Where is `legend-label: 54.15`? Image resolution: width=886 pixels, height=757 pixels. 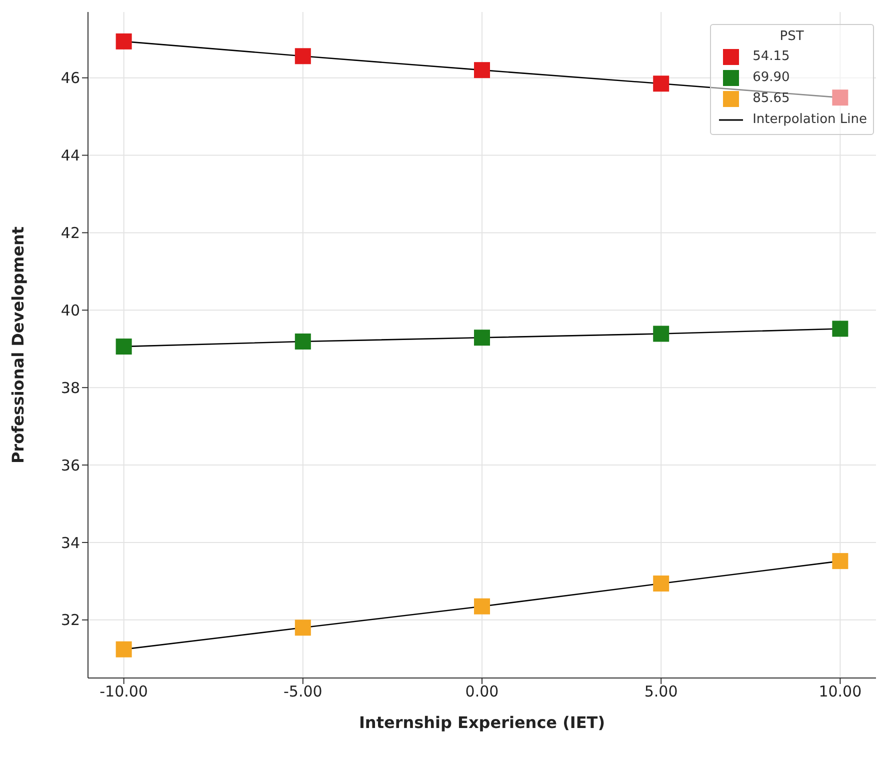 legend-label: 54.15 is located at coordinates (771, 56).